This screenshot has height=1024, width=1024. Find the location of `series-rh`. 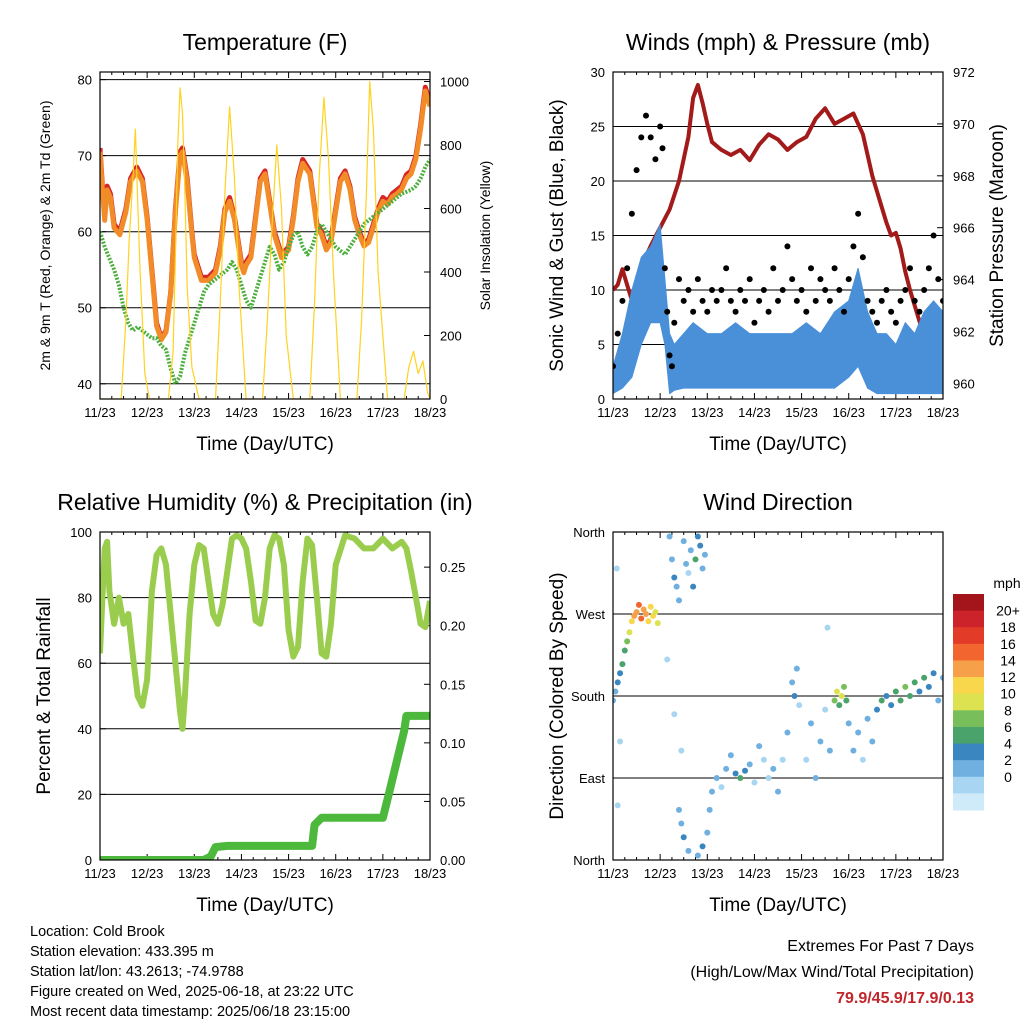

series-rh is located at coordinates (265, 632).